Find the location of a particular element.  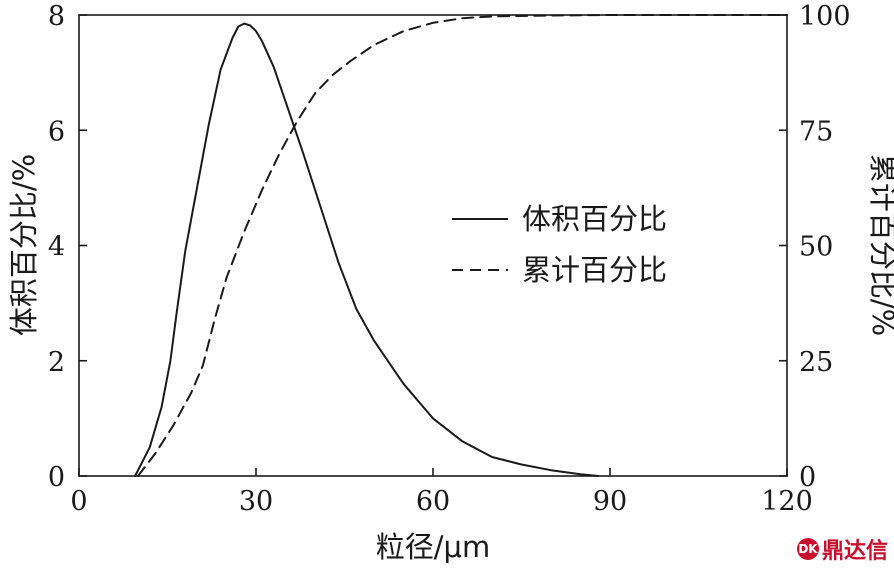

legend-label-volume: 体积百分比 is located at coordinates (594, 219).